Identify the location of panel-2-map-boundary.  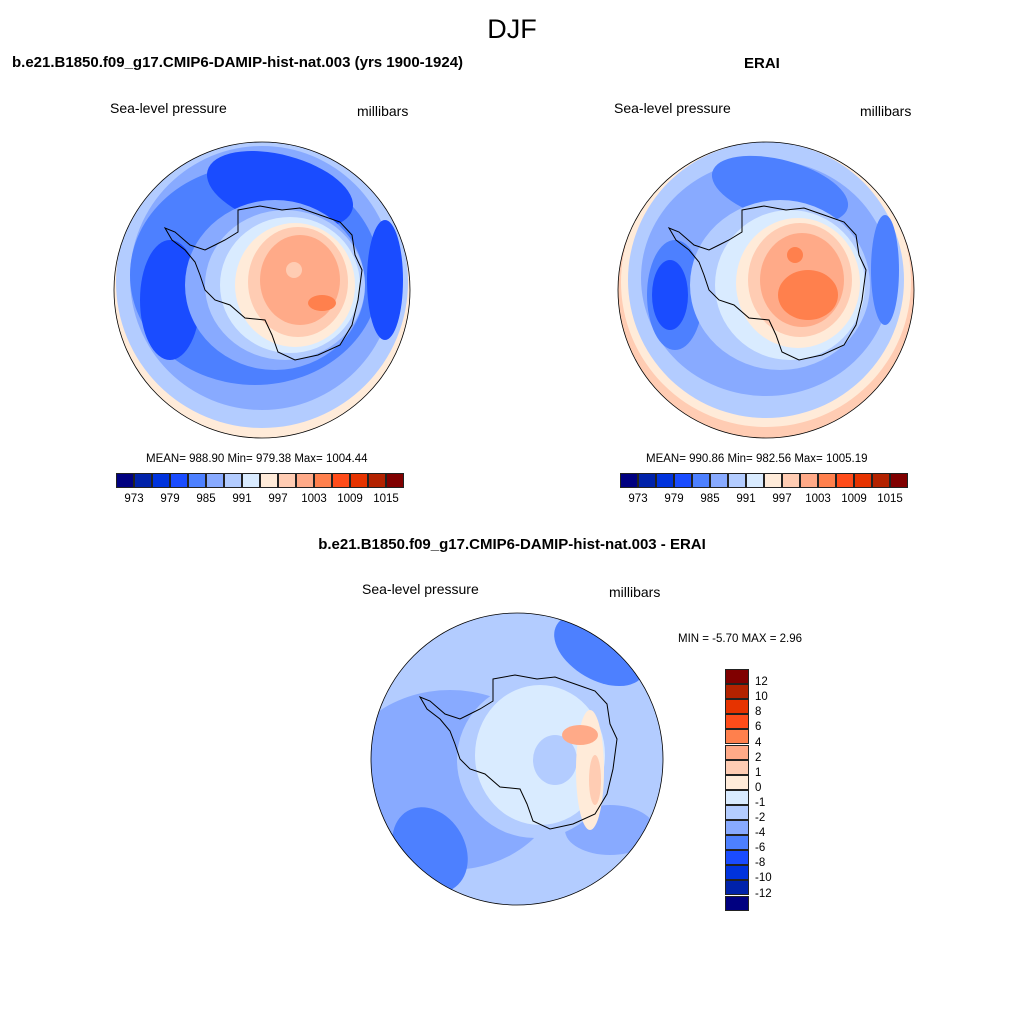
(766, 290).